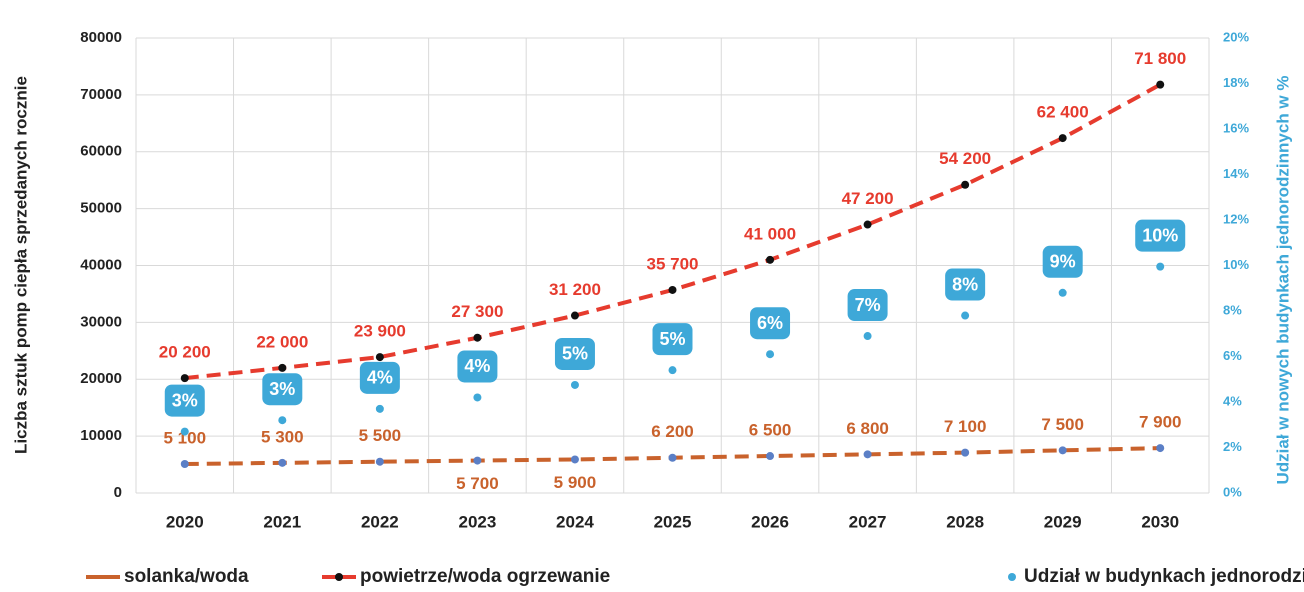 The image size is (1304, 592). What do you see at coordinates (282, 521) in the screenshot?
I see `x-tick-label: 2021` at bounding box center [282, 521].